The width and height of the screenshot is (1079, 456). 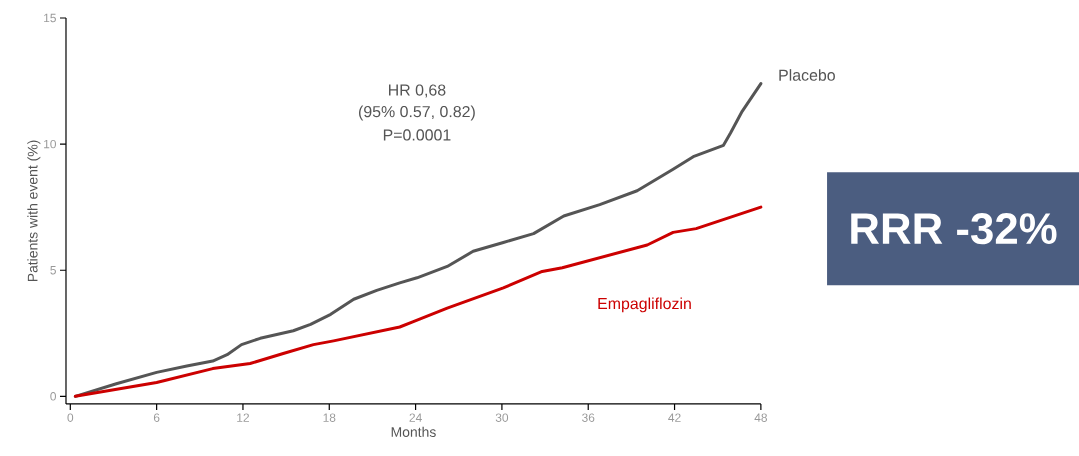 I want to click on x-tick-label: 36, so click(x=588, y=417).